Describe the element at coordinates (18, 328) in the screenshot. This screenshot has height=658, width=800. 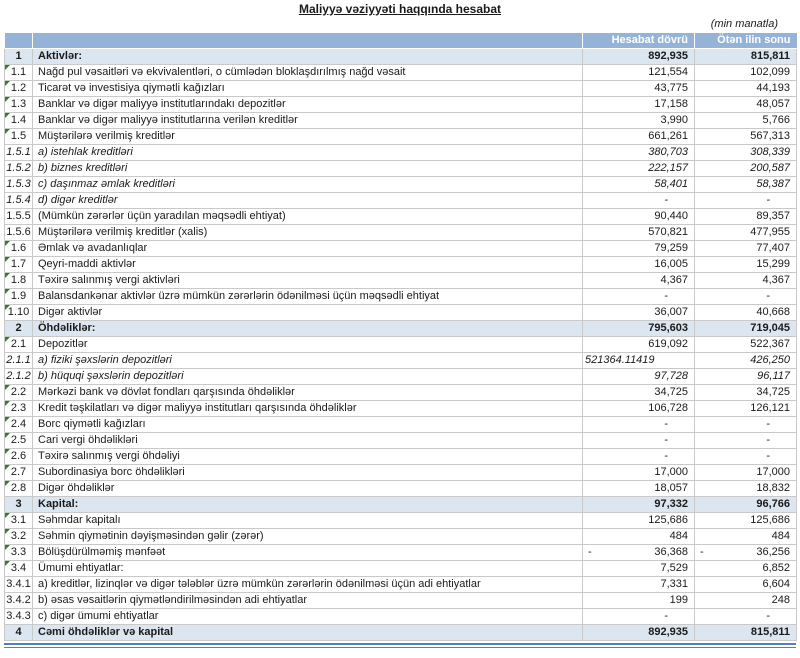
I see `row-number-cell: 2` at that location.